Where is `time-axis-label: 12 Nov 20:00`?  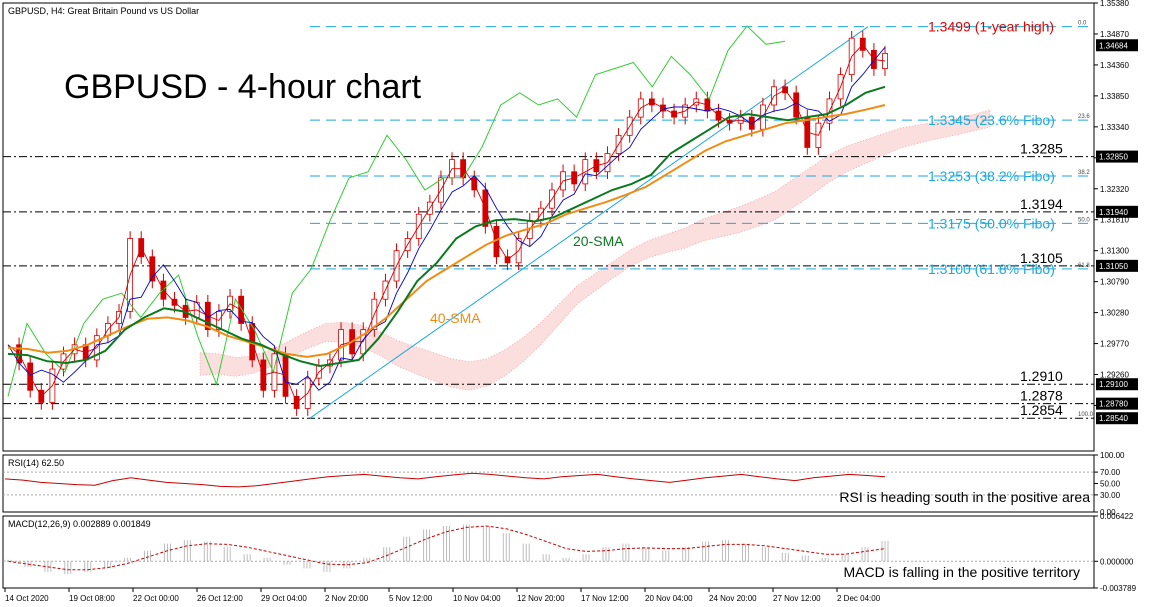
time-axis-label: 12 Nov 20:00 is located at coordinates (541, 598).